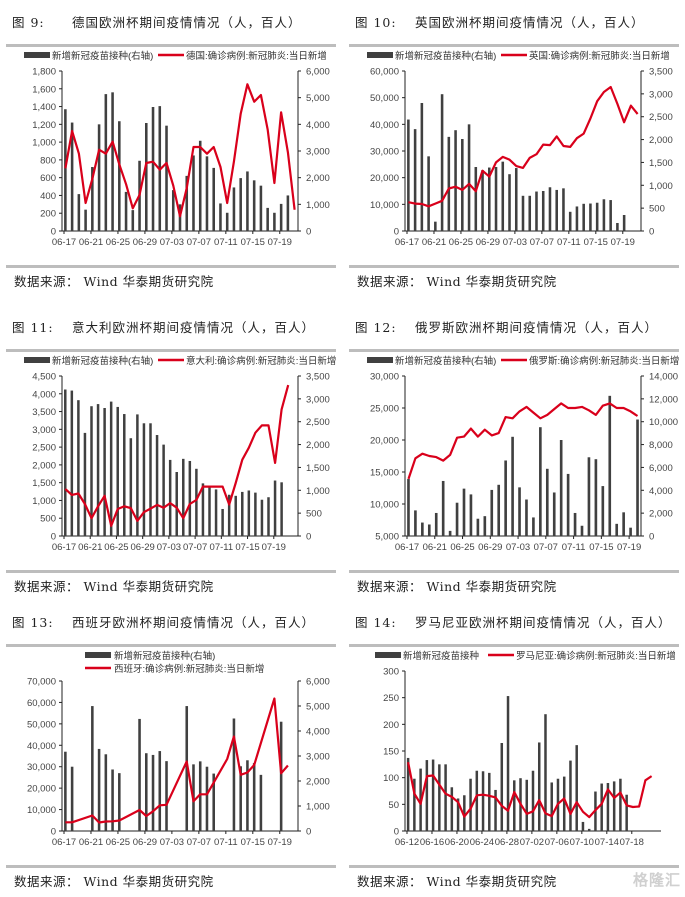 This screenshot has width=685, height=897. Describe the element at coordinates (441, 656) in the screenshot. I see `legend-bar-label: 新增新冠疫苗接种` at that location.